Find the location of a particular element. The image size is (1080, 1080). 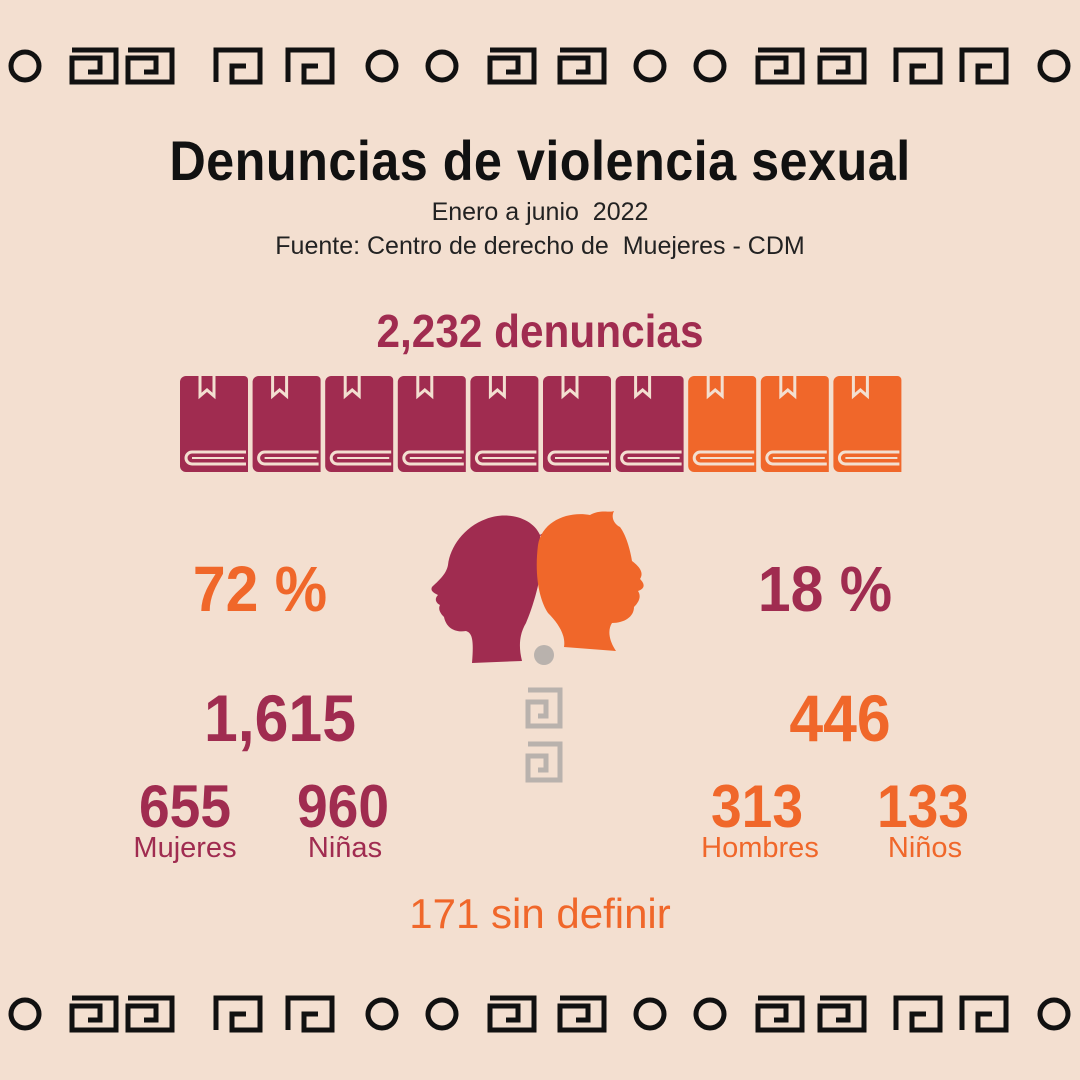

vertical-greek-key-icon is located at coordinates (544, 735).